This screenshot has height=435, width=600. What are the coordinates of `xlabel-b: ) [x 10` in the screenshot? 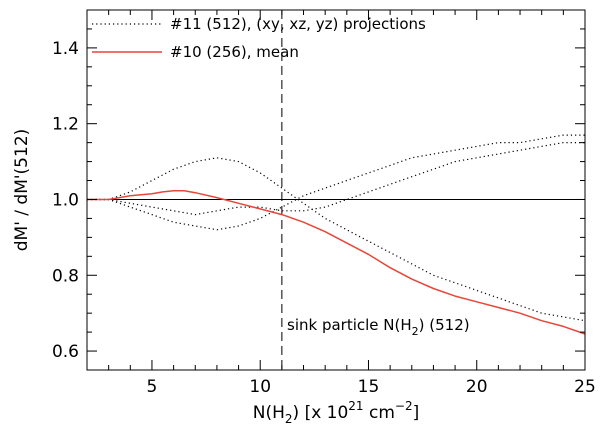 It's located at (321, 413).